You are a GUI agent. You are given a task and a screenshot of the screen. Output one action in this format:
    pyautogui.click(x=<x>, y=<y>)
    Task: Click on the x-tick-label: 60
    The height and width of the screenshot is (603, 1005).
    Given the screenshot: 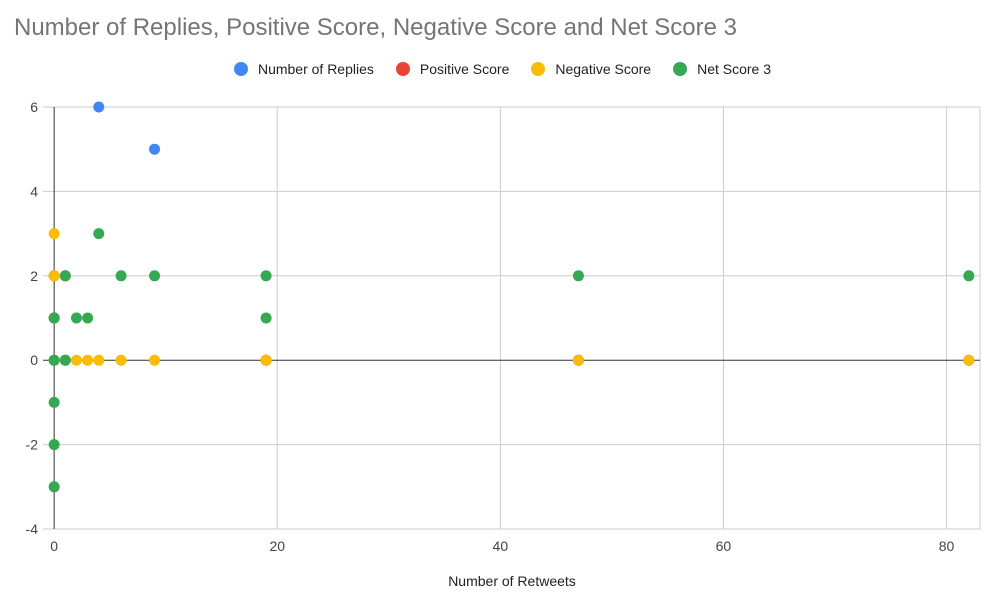 What is the action you would take?
    pyautogui.click(x=724, y=546)
    